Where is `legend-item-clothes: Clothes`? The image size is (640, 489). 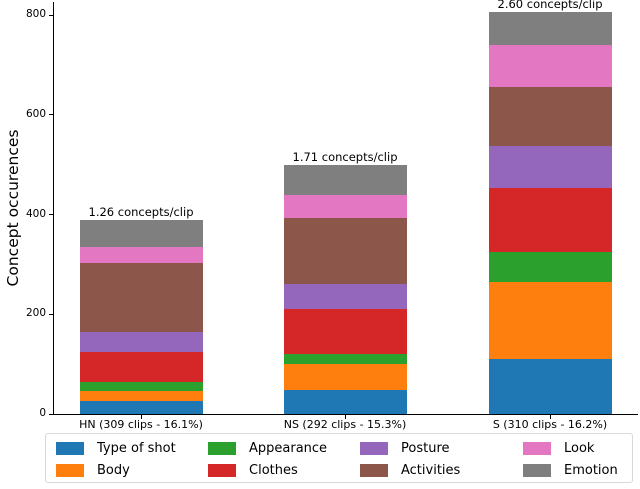 legend-item-clothes: Clothes is located at coordinates (284, 470).